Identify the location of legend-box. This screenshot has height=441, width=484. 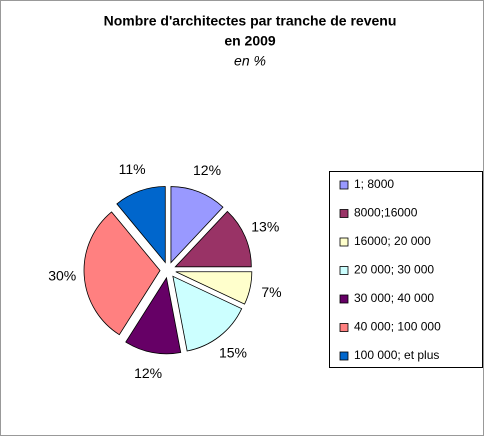
(406, 269).